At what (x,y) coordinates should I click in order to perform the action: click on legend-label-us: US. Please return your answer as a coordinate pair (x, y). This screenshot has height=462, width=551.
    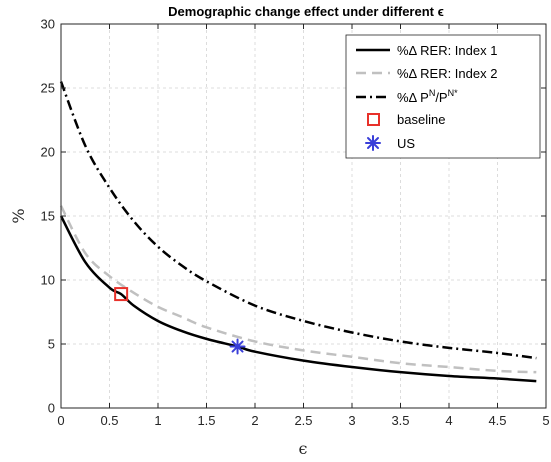
    Looking at the image, I should click on (406, 143).